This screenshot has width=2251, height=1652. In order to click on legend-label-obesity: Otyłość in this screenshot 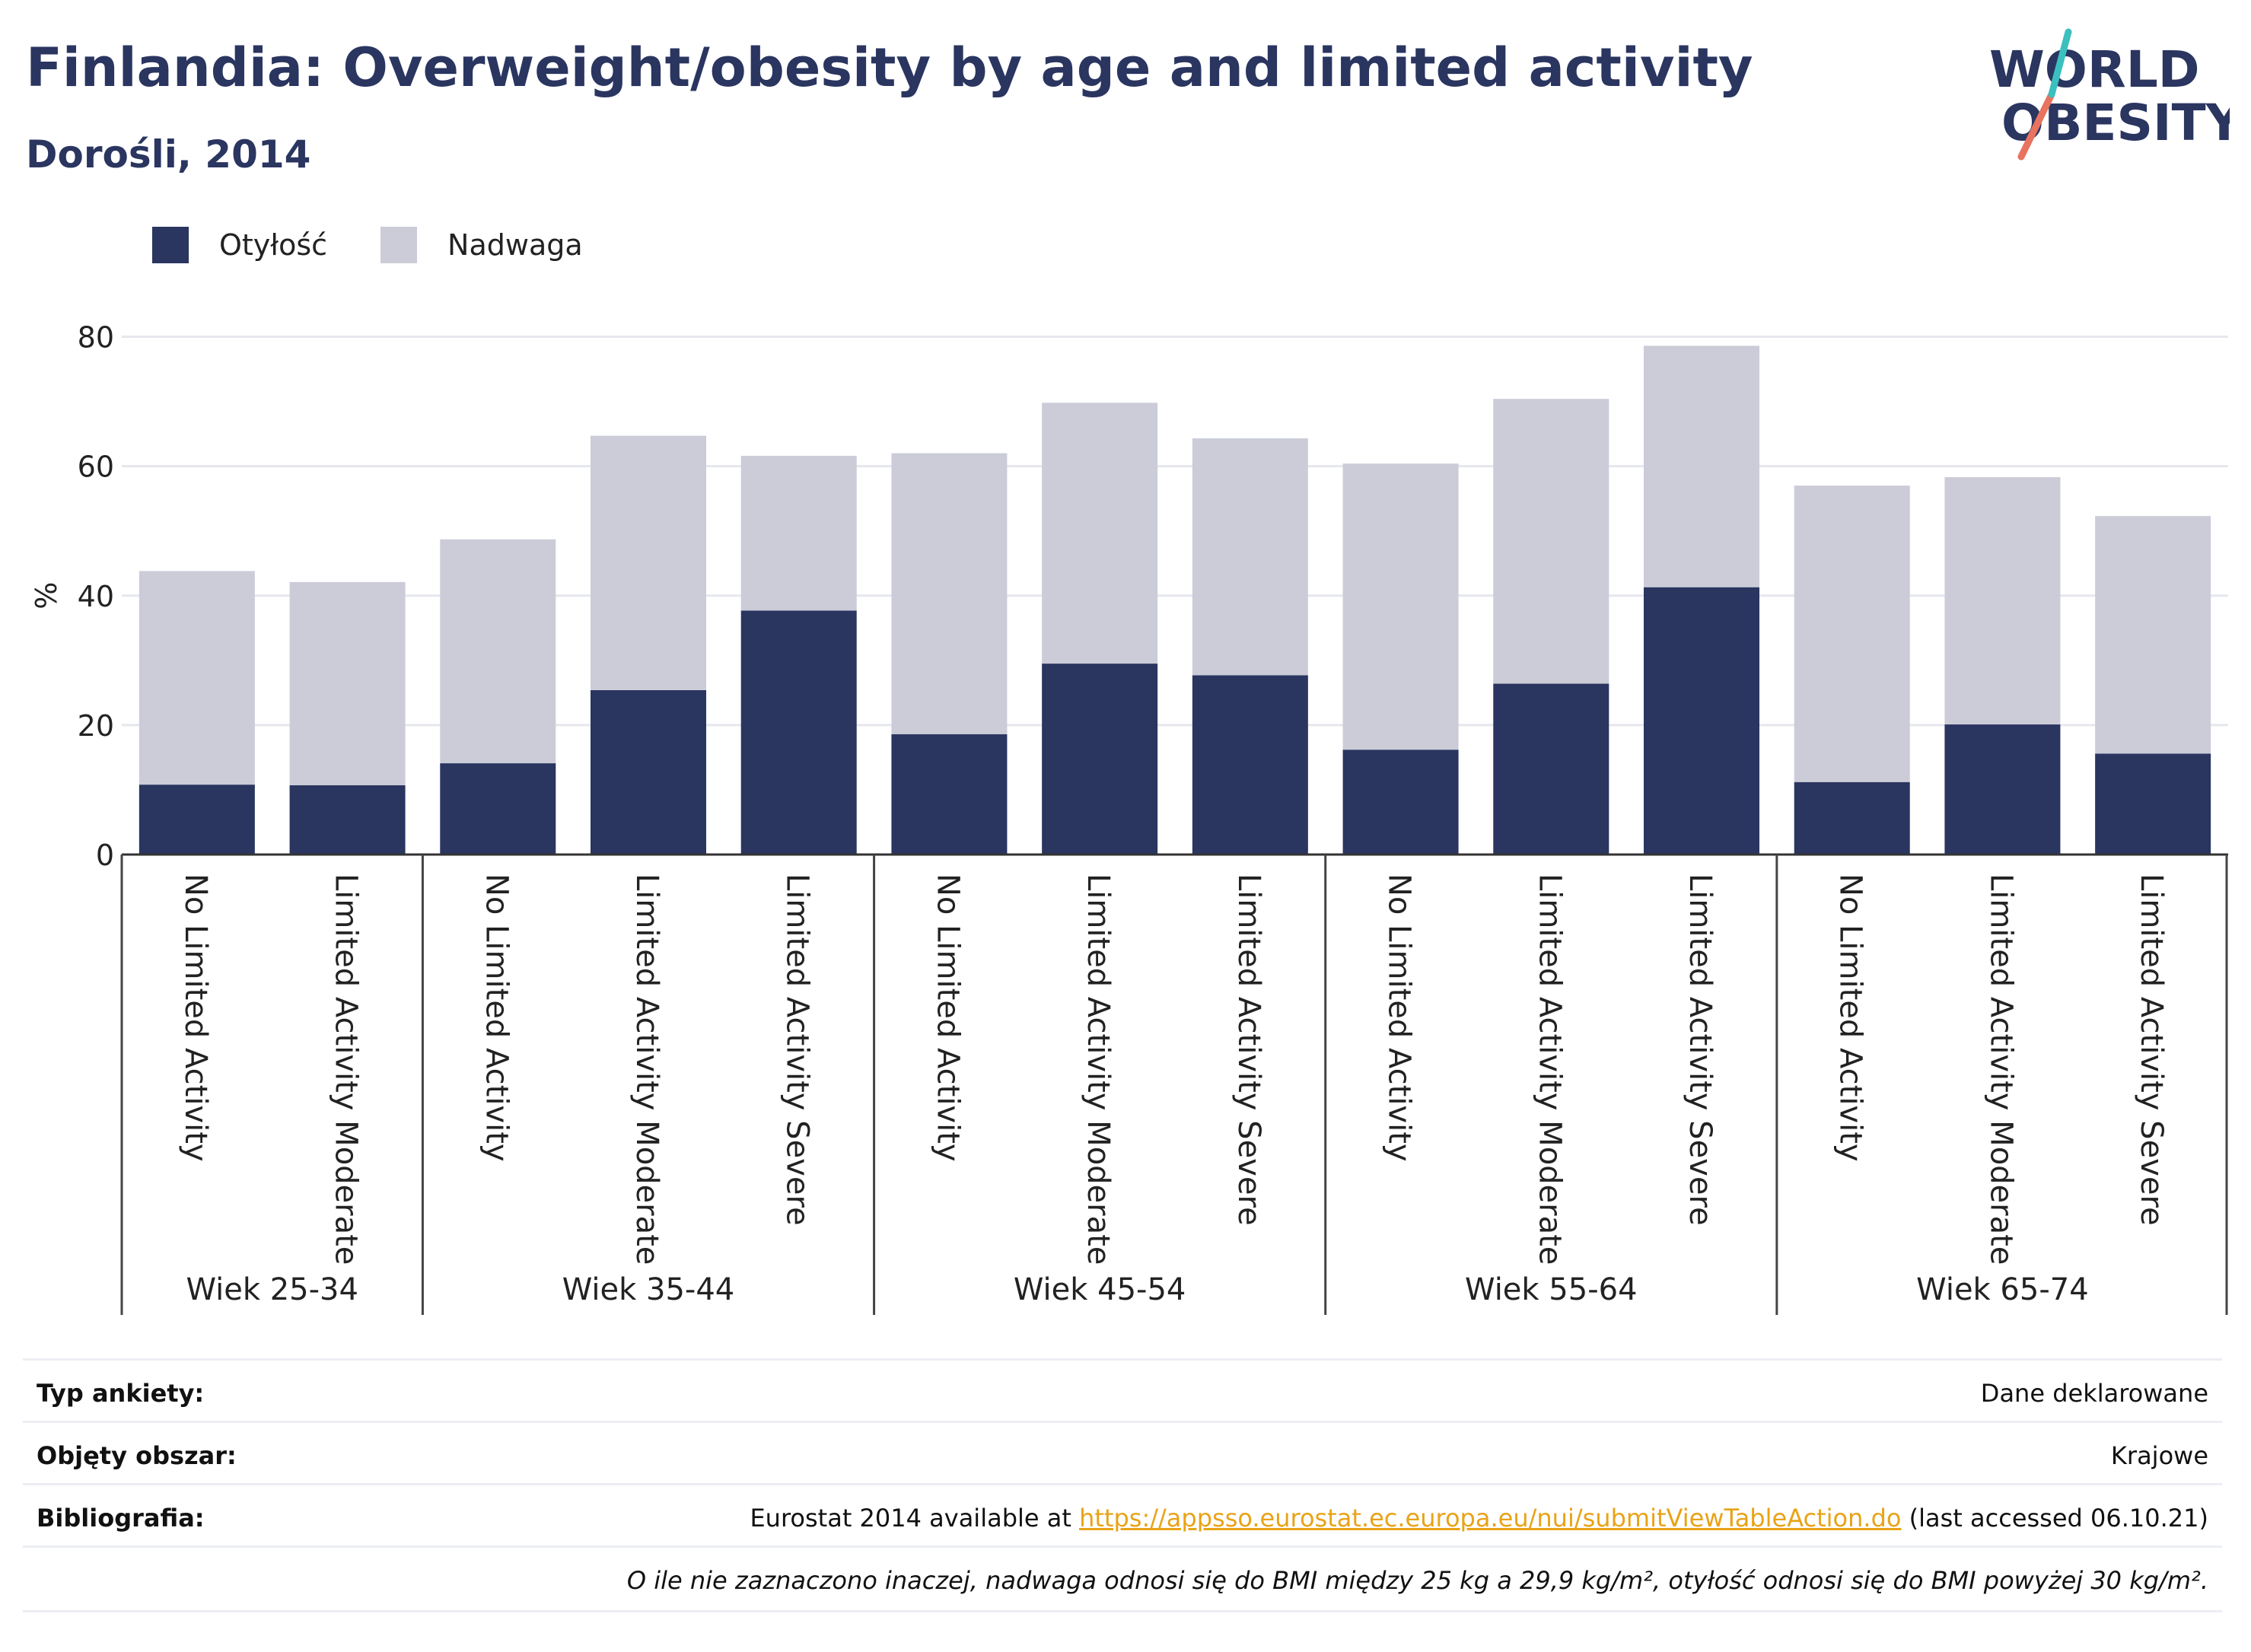, I will do `click(273, 245)`.